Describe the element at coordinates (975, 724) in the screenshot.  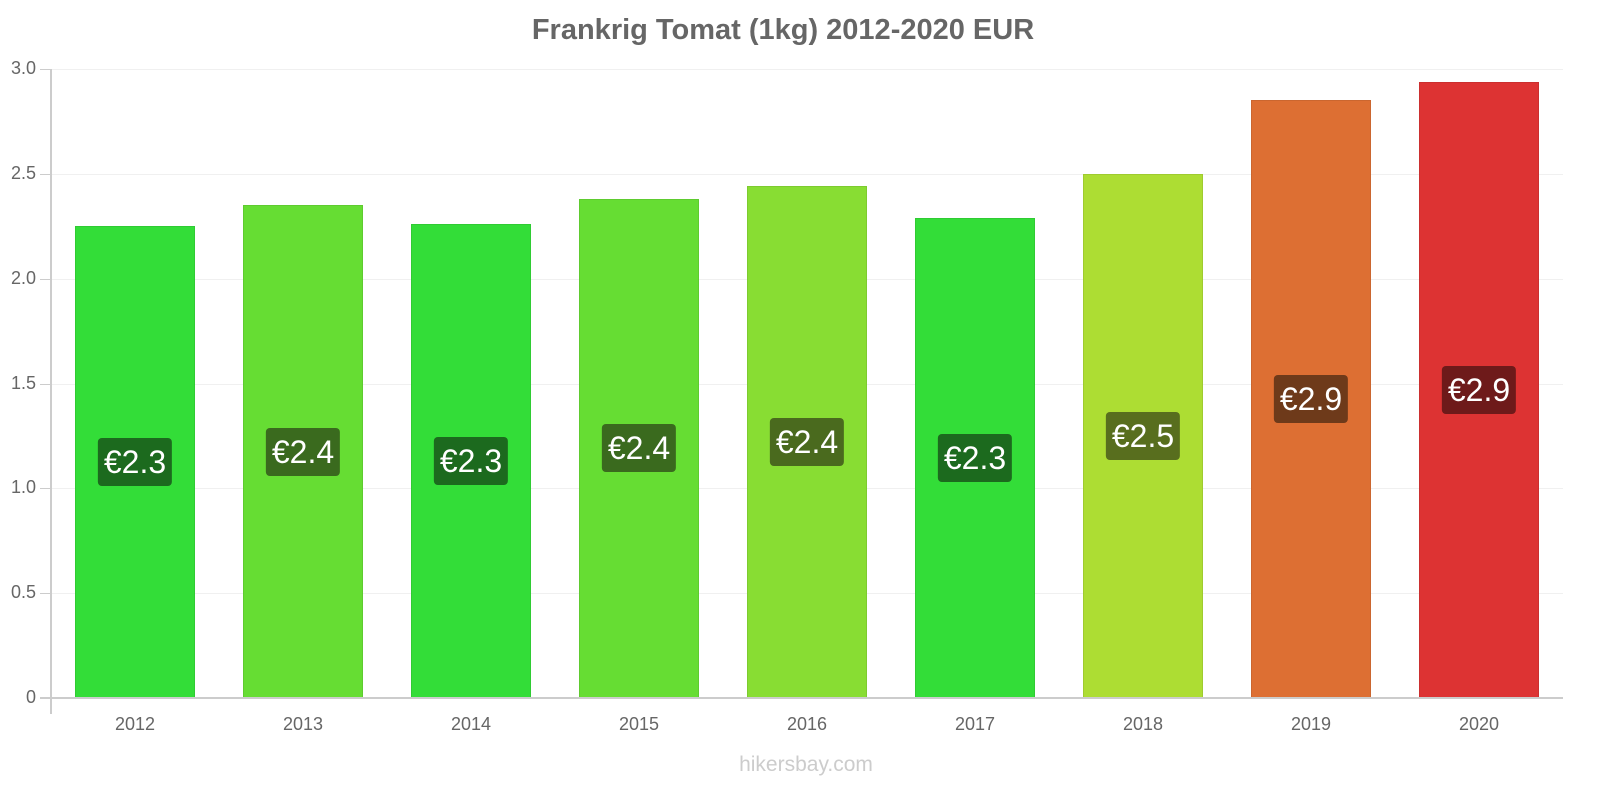
I see `x-tick-label: 2017` at that location.